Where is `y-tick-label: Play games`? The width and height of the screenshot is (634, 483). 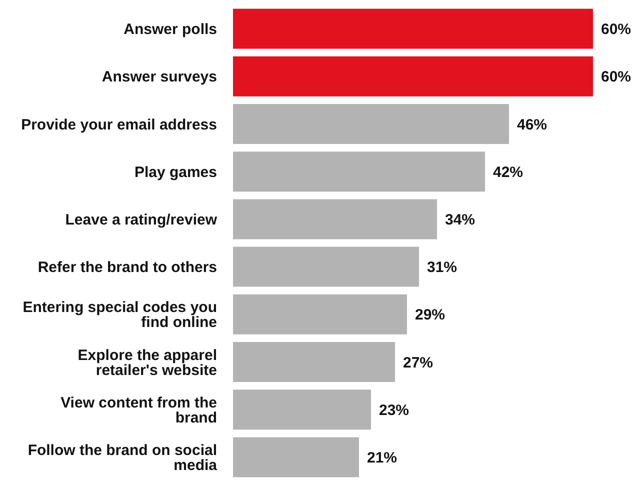
y-tick-label: Play games is located at coordinates (175, 172).